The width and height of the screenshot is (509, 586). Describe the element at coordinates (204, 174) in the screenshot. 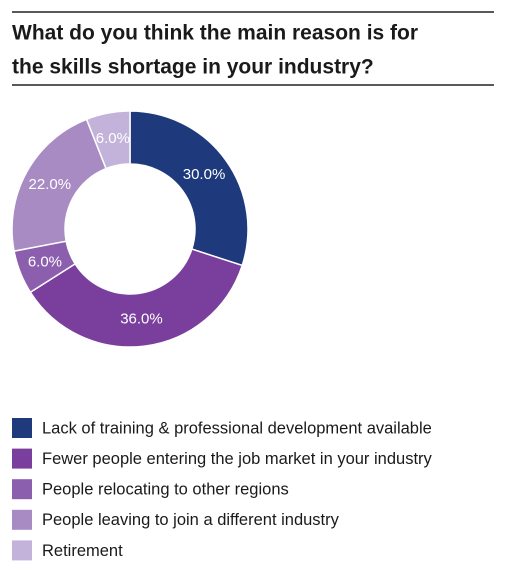

I see `value-label: 30.0%` at that location.